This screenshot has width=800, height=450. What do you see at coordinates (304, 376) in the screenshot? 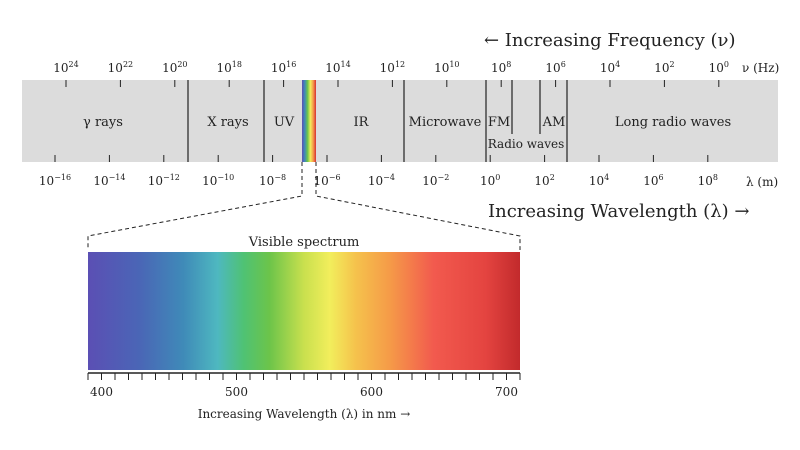
I see `visible-axis-ticks` at bounding box center [304, 376].